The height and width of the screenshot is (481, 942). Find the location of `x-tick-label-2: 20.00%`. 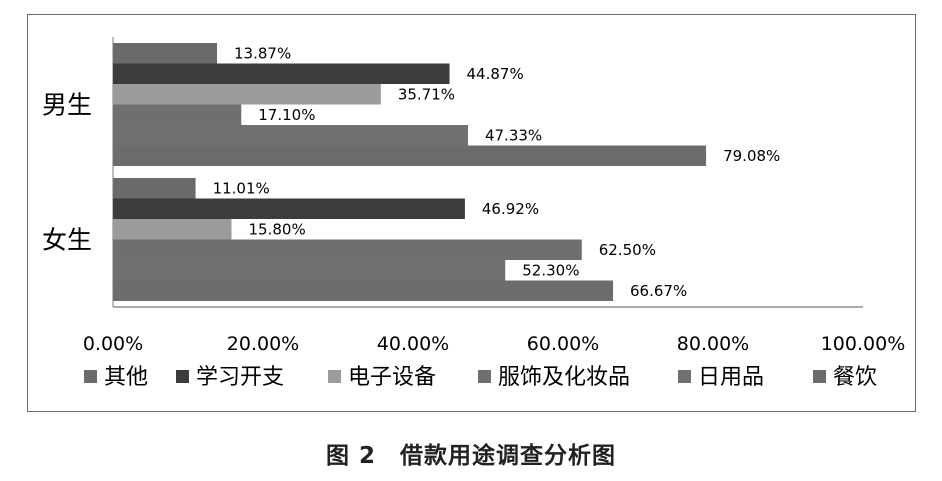

x-tick-label-2: 20.00% is located at coordinates (263, 344).